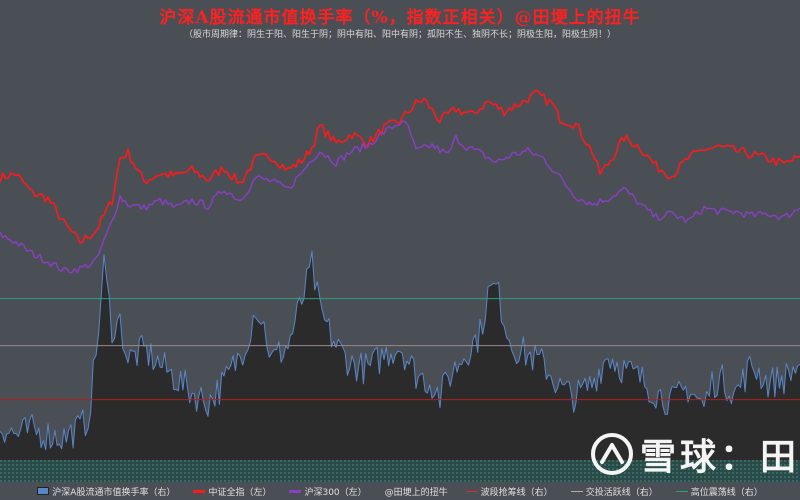  Describe the element at coordinates (719, 457) in the screenshot. I see `watermark-text: 雪球：田` at that location.